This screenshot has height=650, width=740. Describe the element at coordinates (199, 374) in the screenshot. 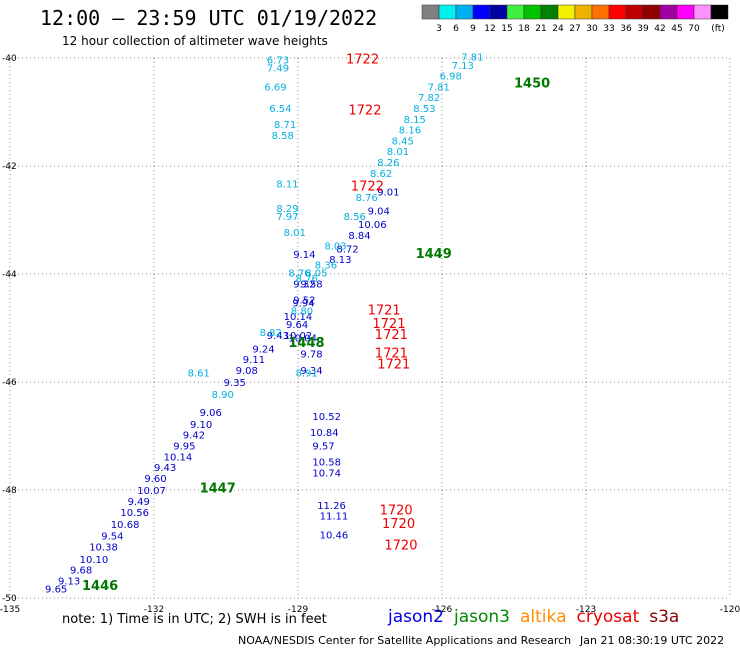

I see `jason3-point: 8.61` at that location.